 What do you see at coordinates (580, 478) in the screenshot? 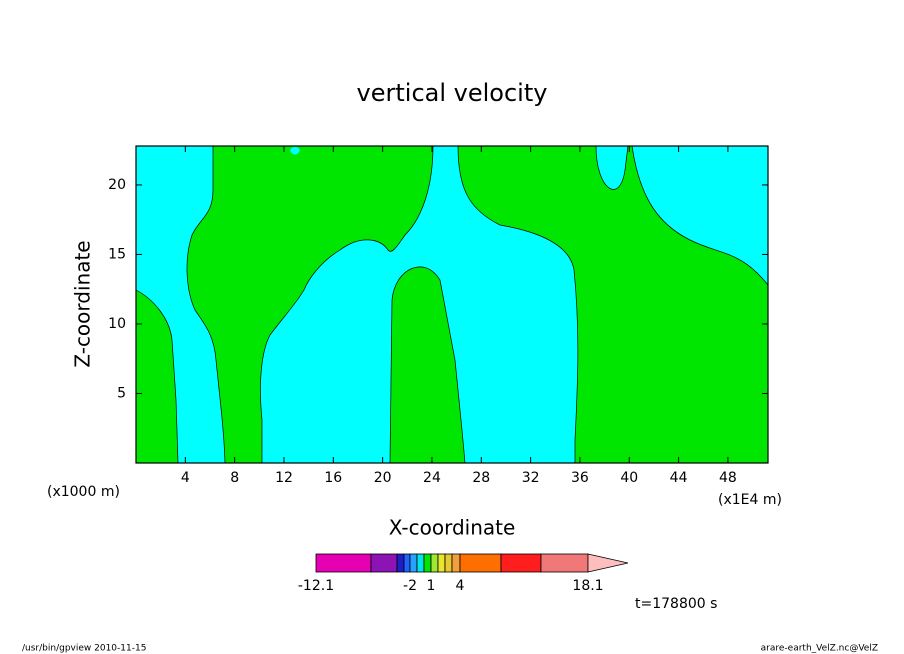
I see `x-tick-label: 36` at bounding box center [580, 478].